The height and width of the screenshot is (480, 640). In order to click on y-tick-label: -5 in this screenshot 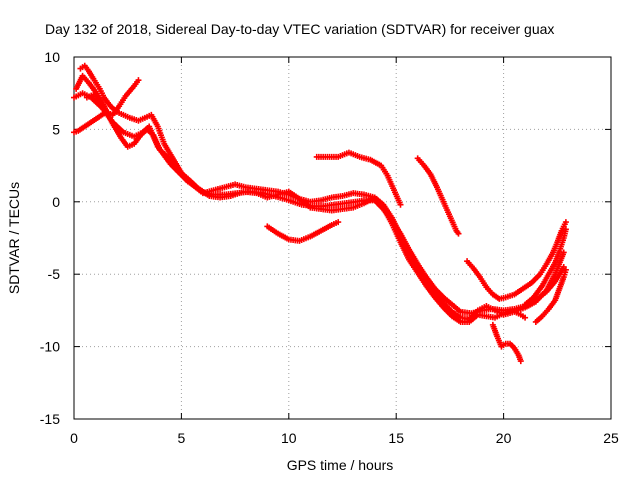, I will do `click(54, 274)`.